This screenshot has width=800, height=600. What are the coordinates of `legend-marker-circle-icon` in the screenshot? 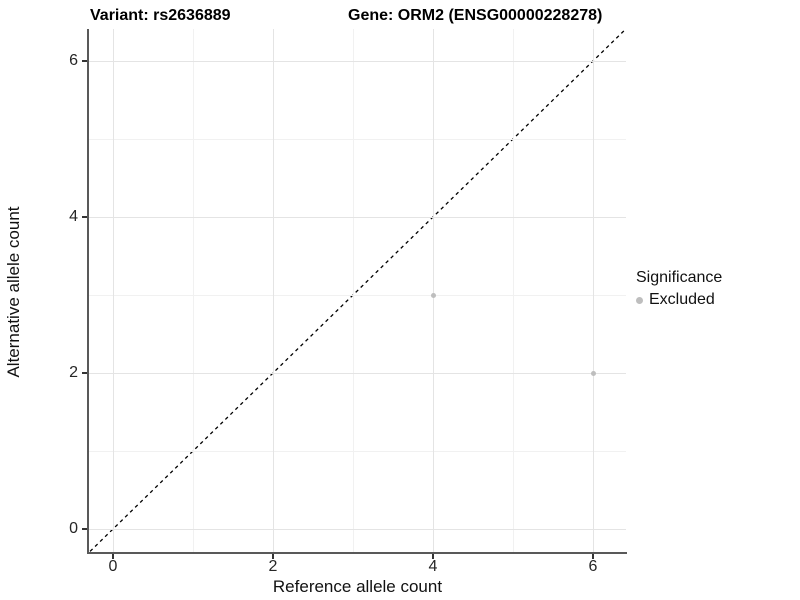 It's located at (639, 300).